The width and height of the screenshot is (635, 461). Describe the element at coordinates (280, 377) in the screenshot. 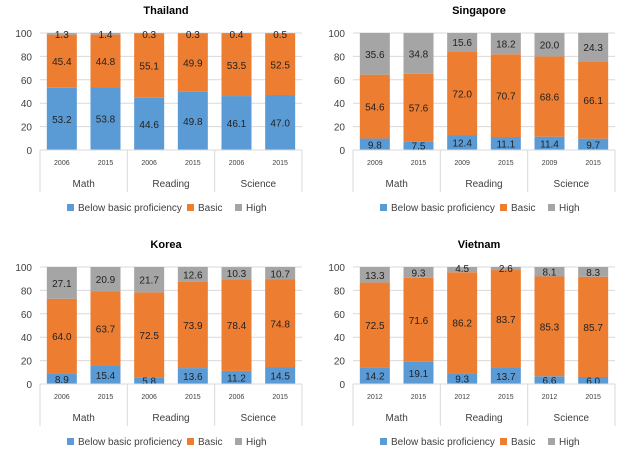

I see `data-label: 14.5` at that location.